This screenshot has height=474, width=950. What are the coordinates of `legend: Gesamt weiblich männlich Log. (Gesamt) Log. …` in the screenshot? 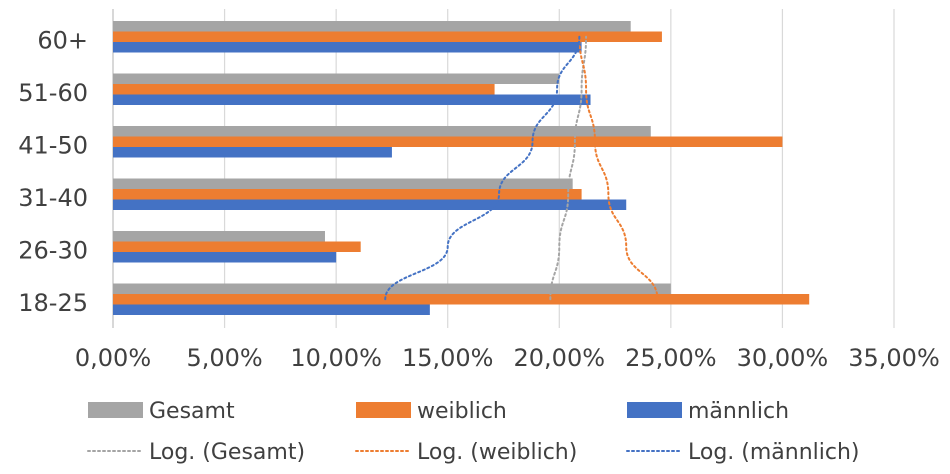 It's located at (473, 432).